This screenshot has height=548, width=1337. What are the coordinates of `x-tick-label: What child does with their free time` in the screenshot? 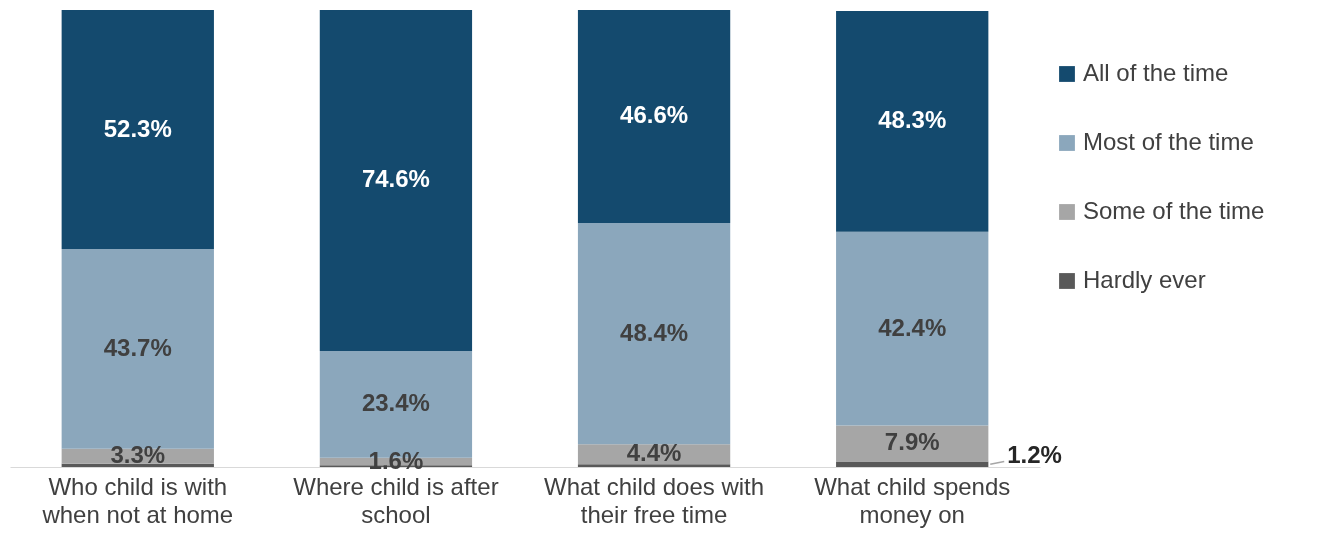 It's located at (654, 500).